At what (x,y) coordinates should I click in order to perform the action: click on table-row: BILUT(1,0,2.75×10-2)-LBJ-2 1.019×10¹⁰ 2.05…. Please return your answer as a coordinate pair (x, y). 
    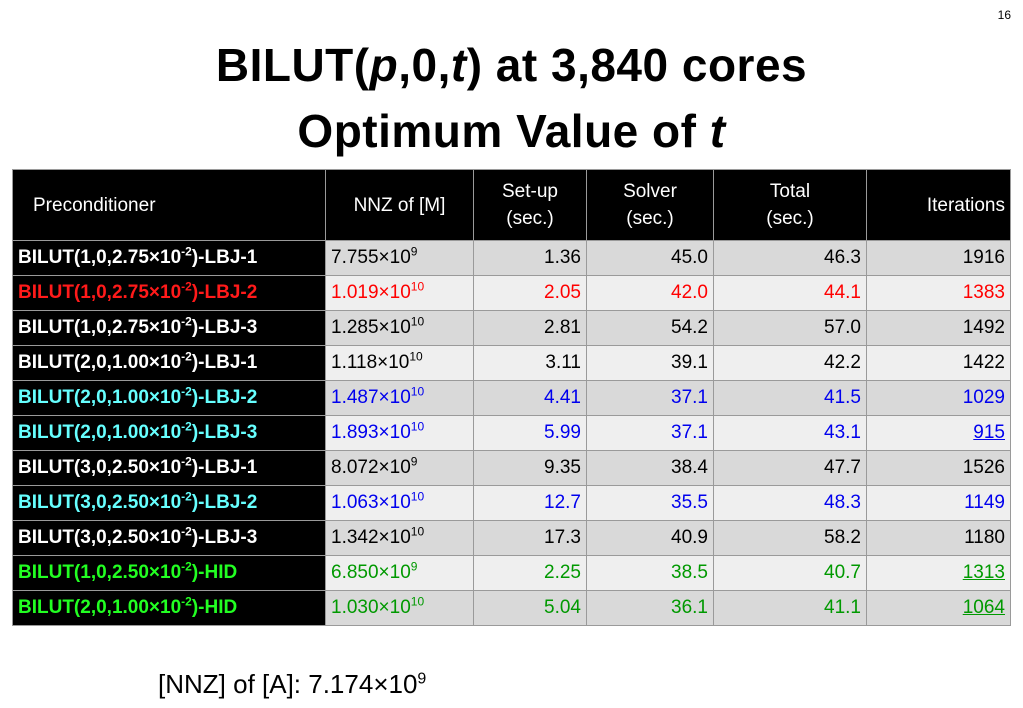
    Looking at the image, I should click on (511, 293).